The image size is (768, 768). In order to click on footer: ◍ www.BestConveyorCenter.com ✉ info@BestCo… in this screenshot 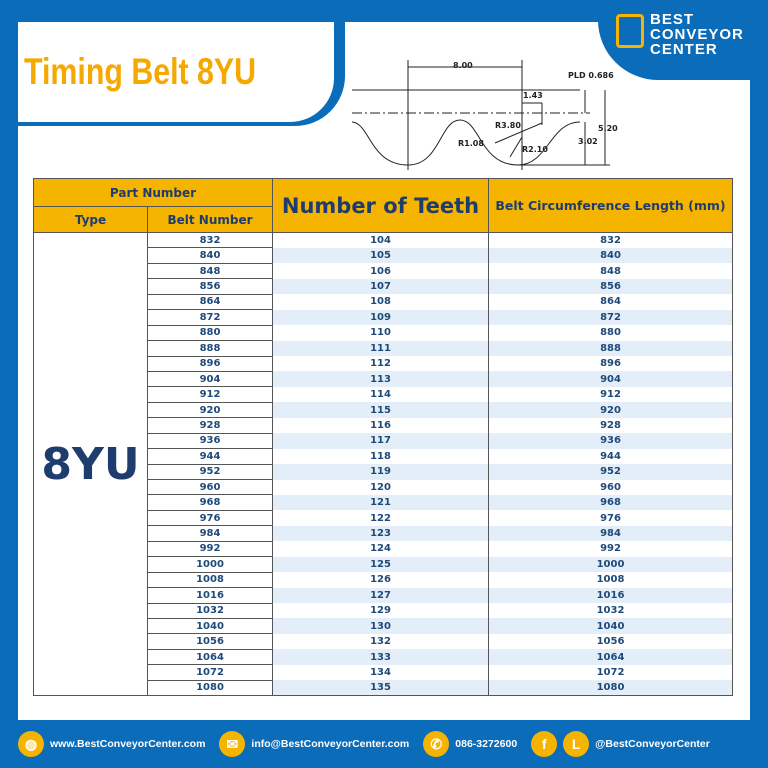, I will do `click(388, 744)`.